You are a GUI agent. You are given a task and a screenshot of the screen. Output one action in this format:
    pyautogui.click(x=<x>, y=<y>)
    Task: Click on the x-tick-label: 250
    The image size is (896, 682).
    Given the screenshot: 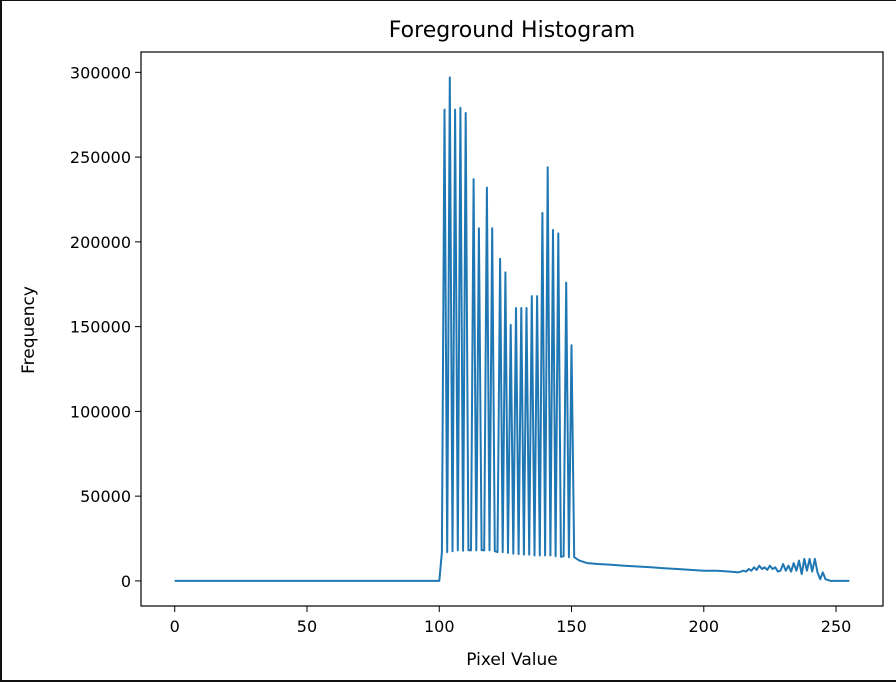 What is the action you would take?
    pyautogui.click(x=836, y=626)
    